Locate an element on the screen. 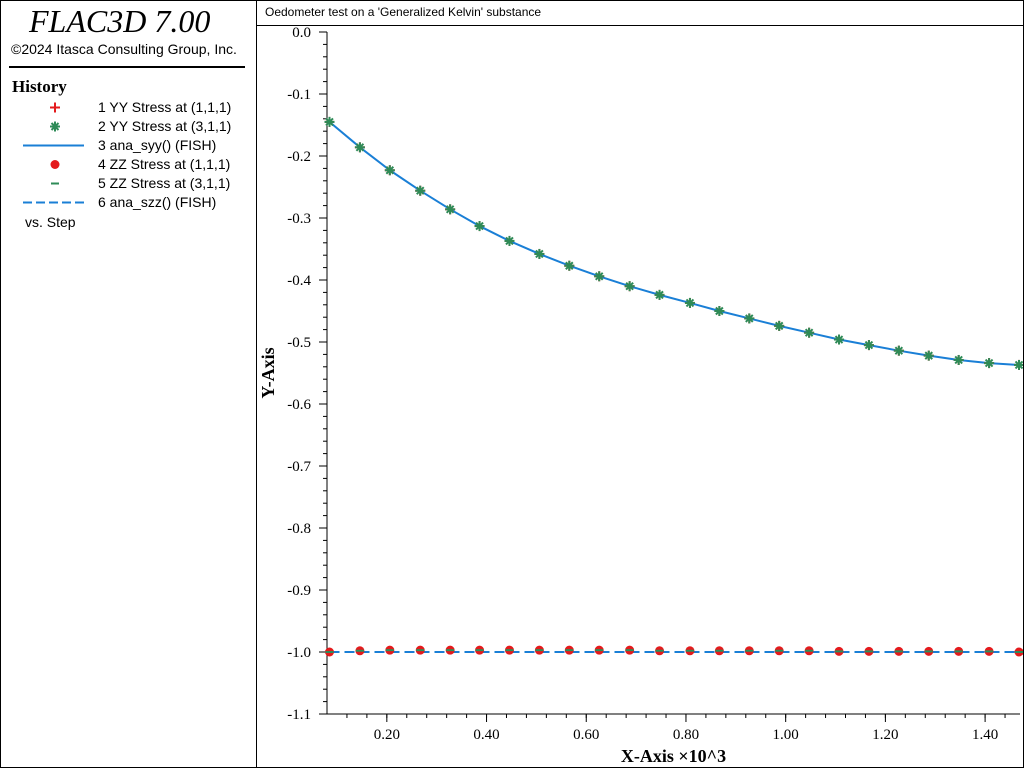 This screenshot has width=1024, height=768. legend-item-6: 6 ana_szz() (FISH) is located at coordinates (128, 202).